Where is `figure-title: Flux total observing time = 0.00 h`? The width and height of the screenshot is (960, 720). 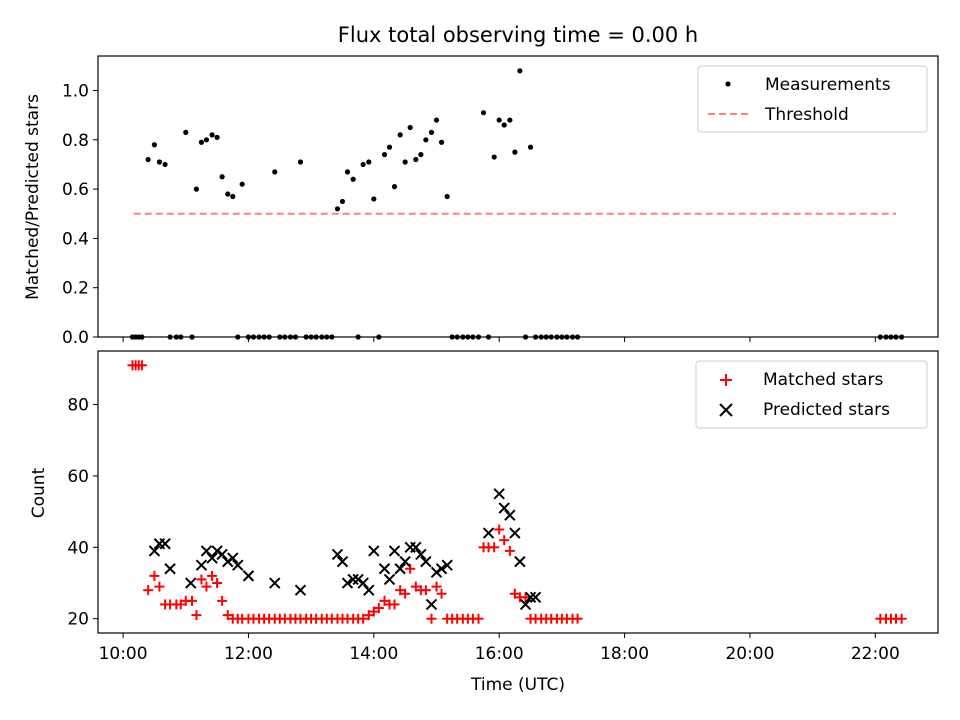
figure-title: Flux total observing time = 0.00 h is located at coordinates (518, 35).